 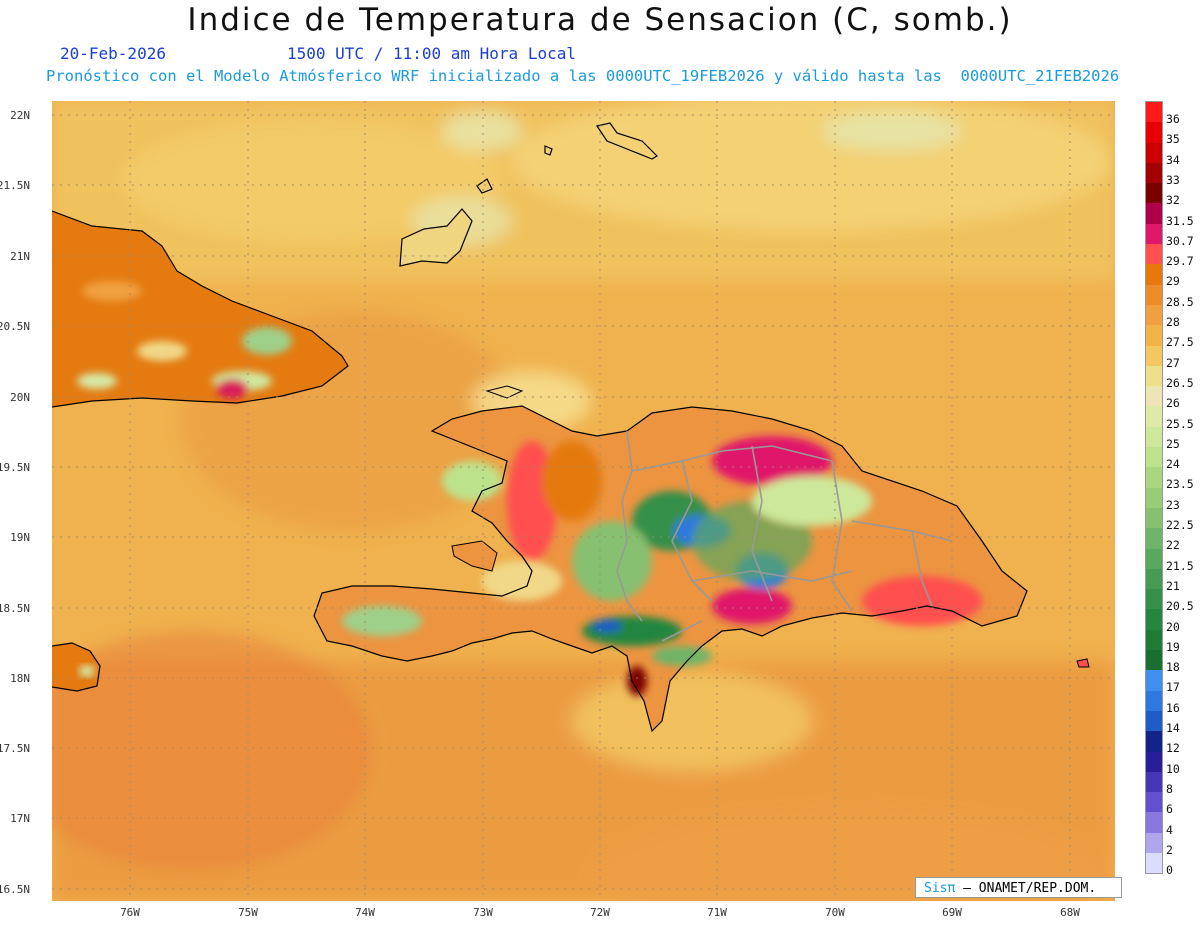 I want to click on colorbar-label: 28, so click(x=1173, y=322).